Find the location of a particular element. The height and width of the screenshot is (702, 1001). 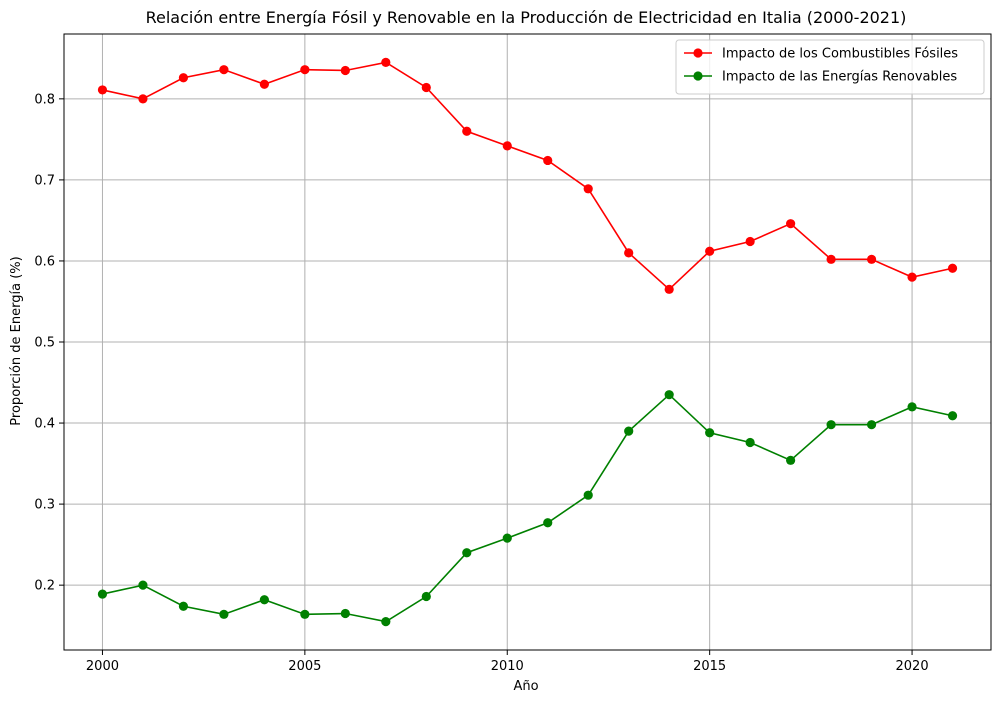

y-tick-label: 0.6 is located at coordinates (44, 261).